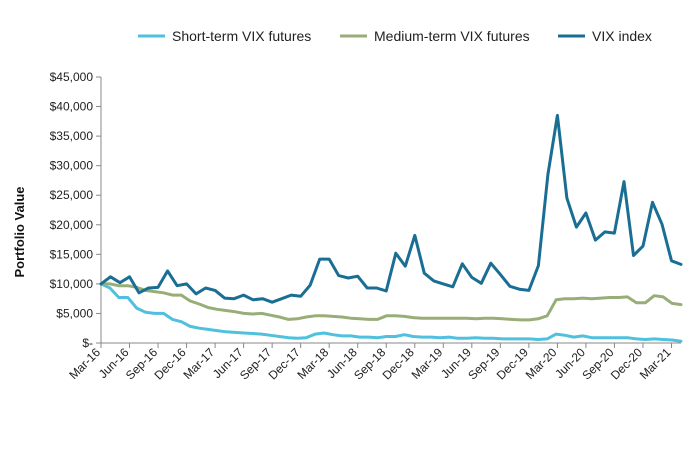  Describe the element at coordinates (391, 302) in the screenshot. I see `series-line-medium-term` at that location.